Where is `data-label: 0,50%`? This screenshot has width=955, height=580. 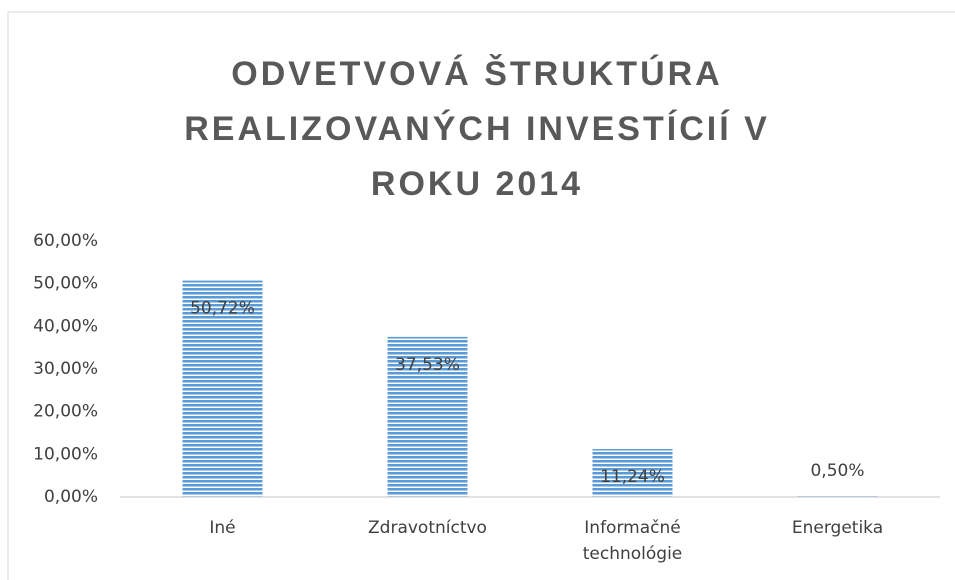
data-label: 0,50% is located at coordinates (837, 471).